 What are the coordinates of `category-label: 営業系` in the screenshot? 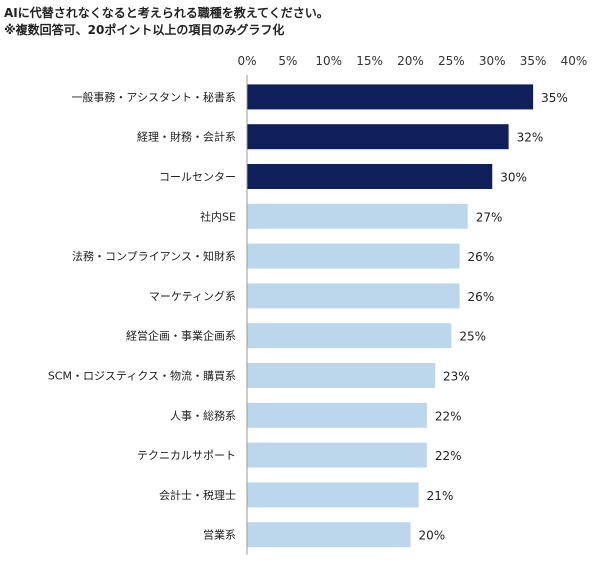 It's located at (219, 535).